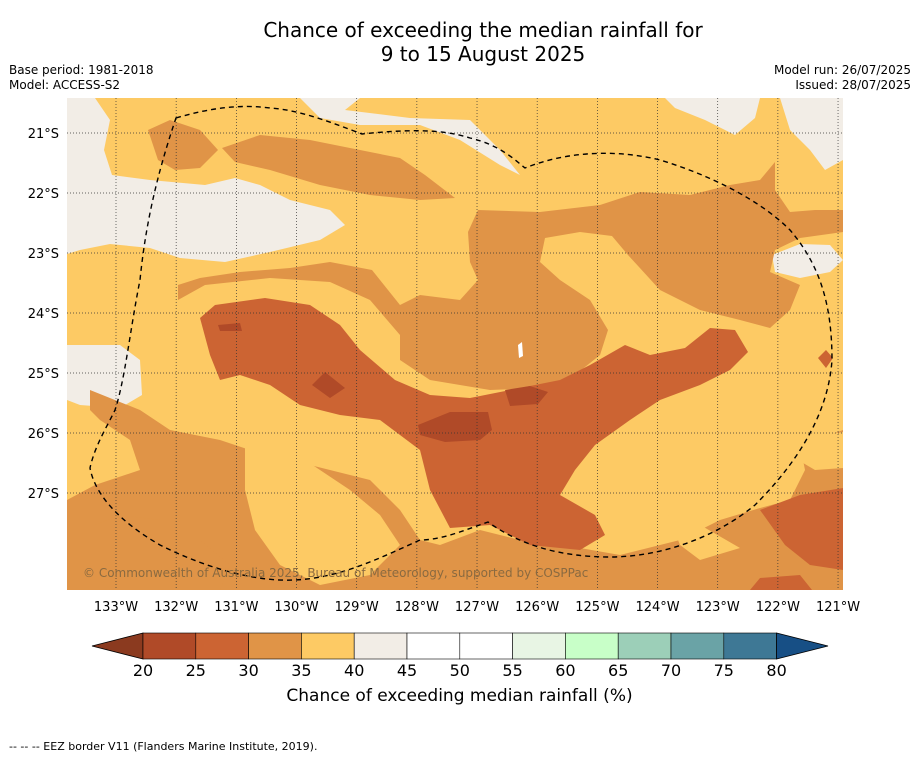 The width and height of the screenshot is (919, 758). I want to click on lat-tick-label: 23°S, so click(43, 254).